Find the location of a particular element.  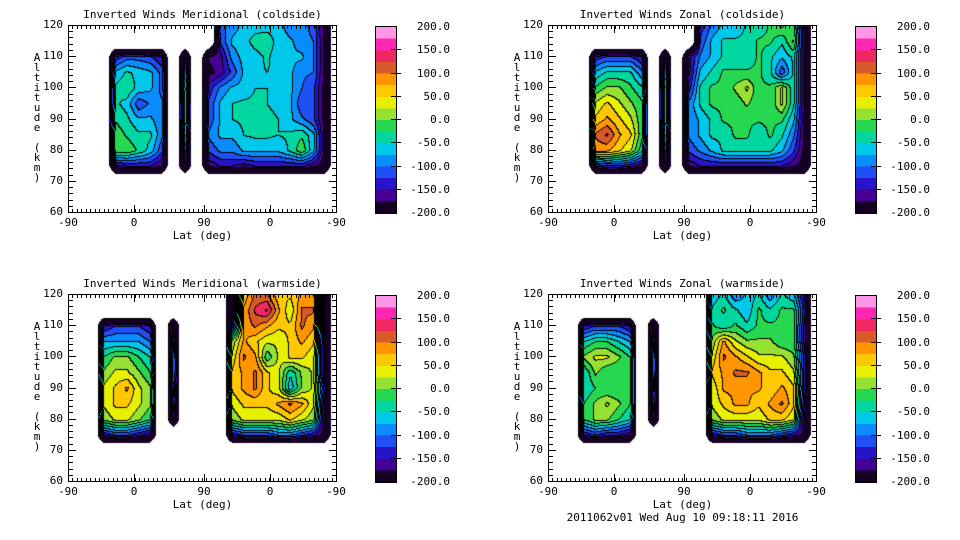

x-tick-label: 90 is located at coordinates (684, 491).